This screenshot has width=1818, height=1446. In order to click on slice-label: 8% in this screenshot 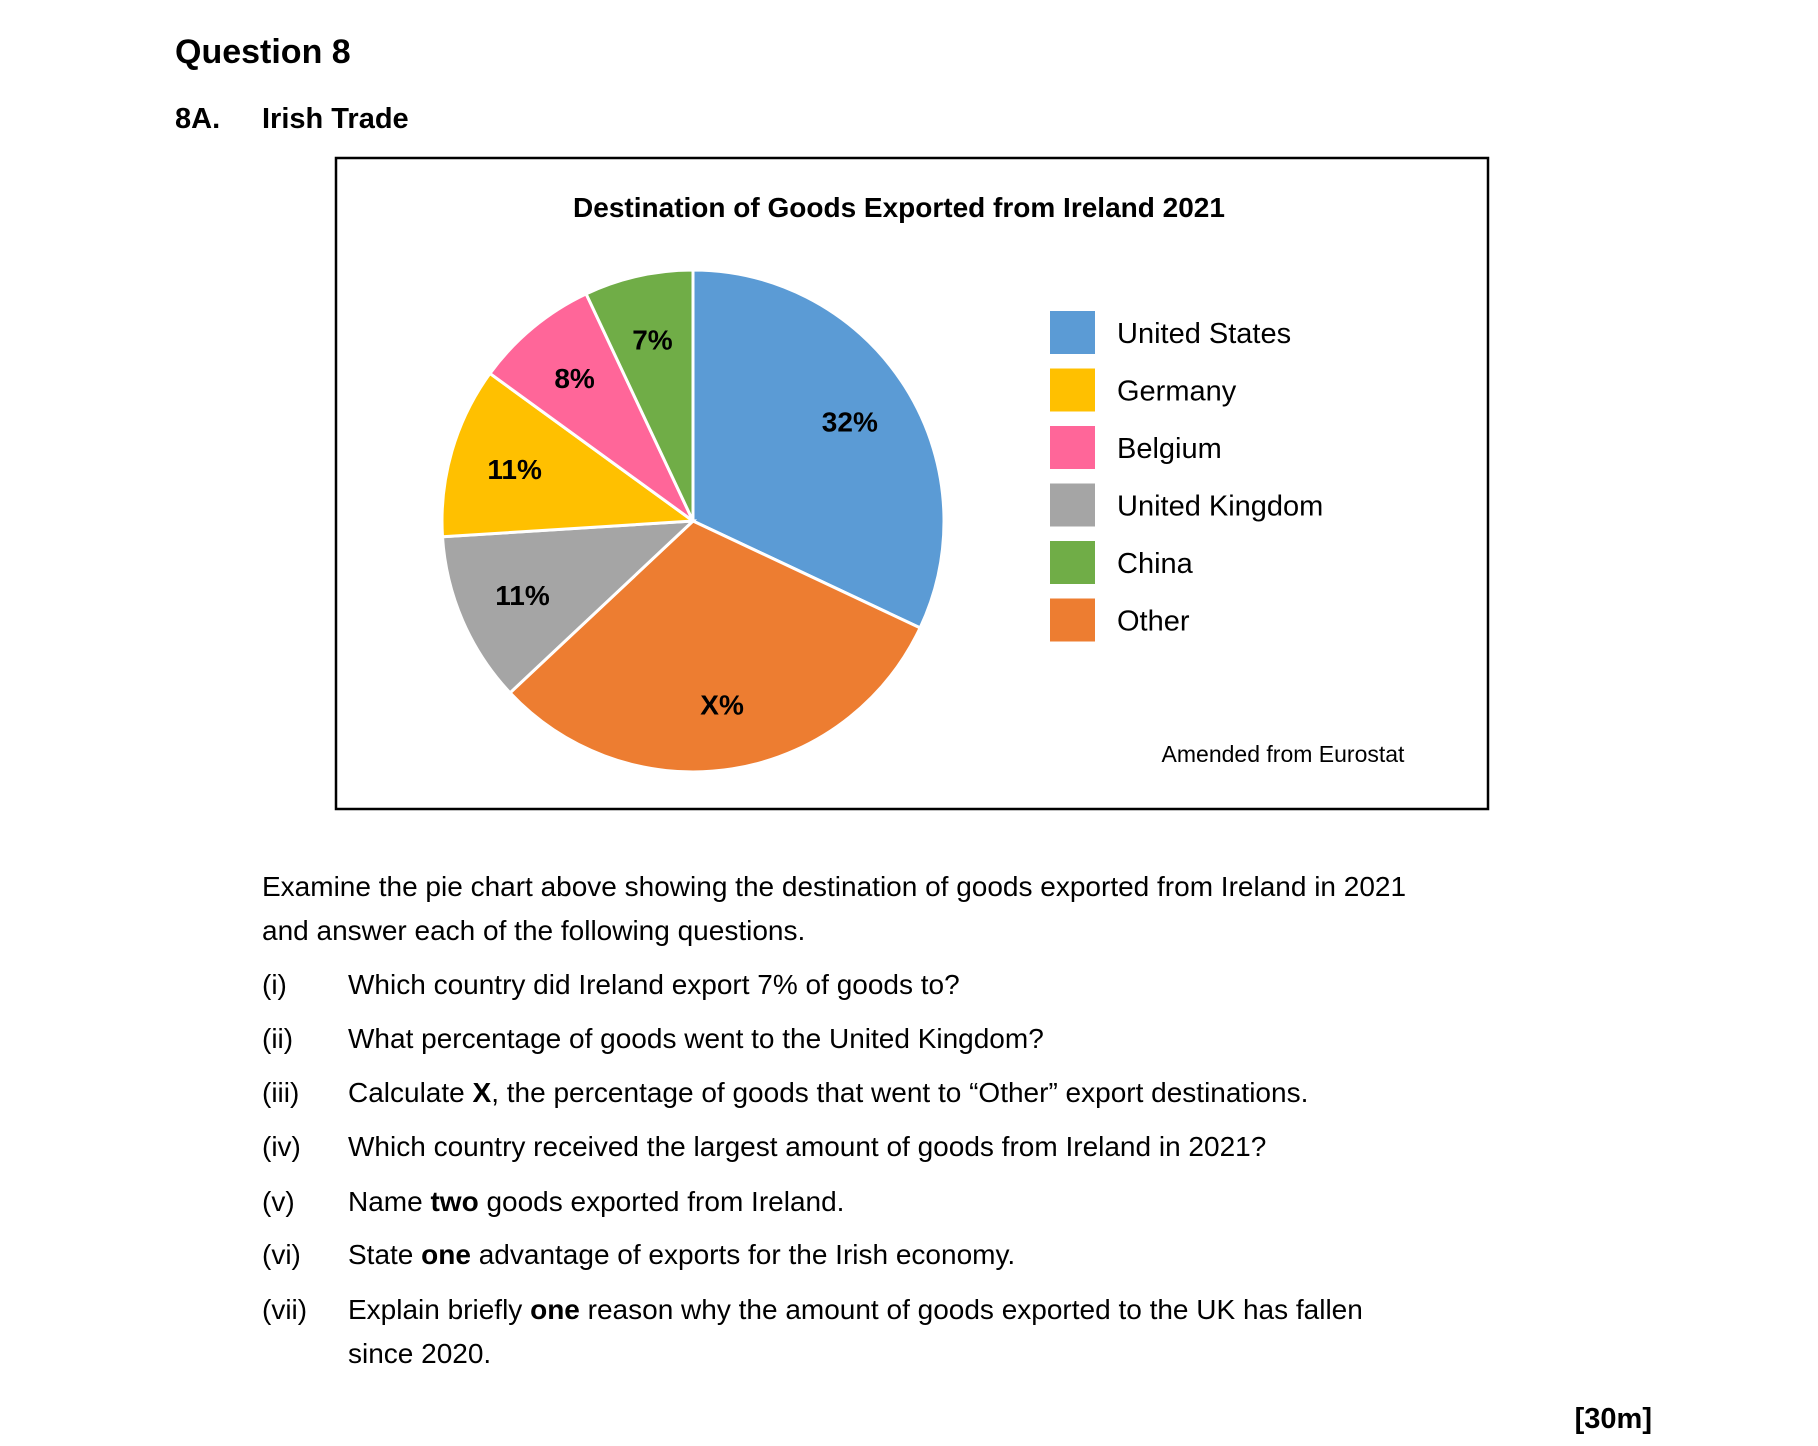, I will do `click(574, 378)`.